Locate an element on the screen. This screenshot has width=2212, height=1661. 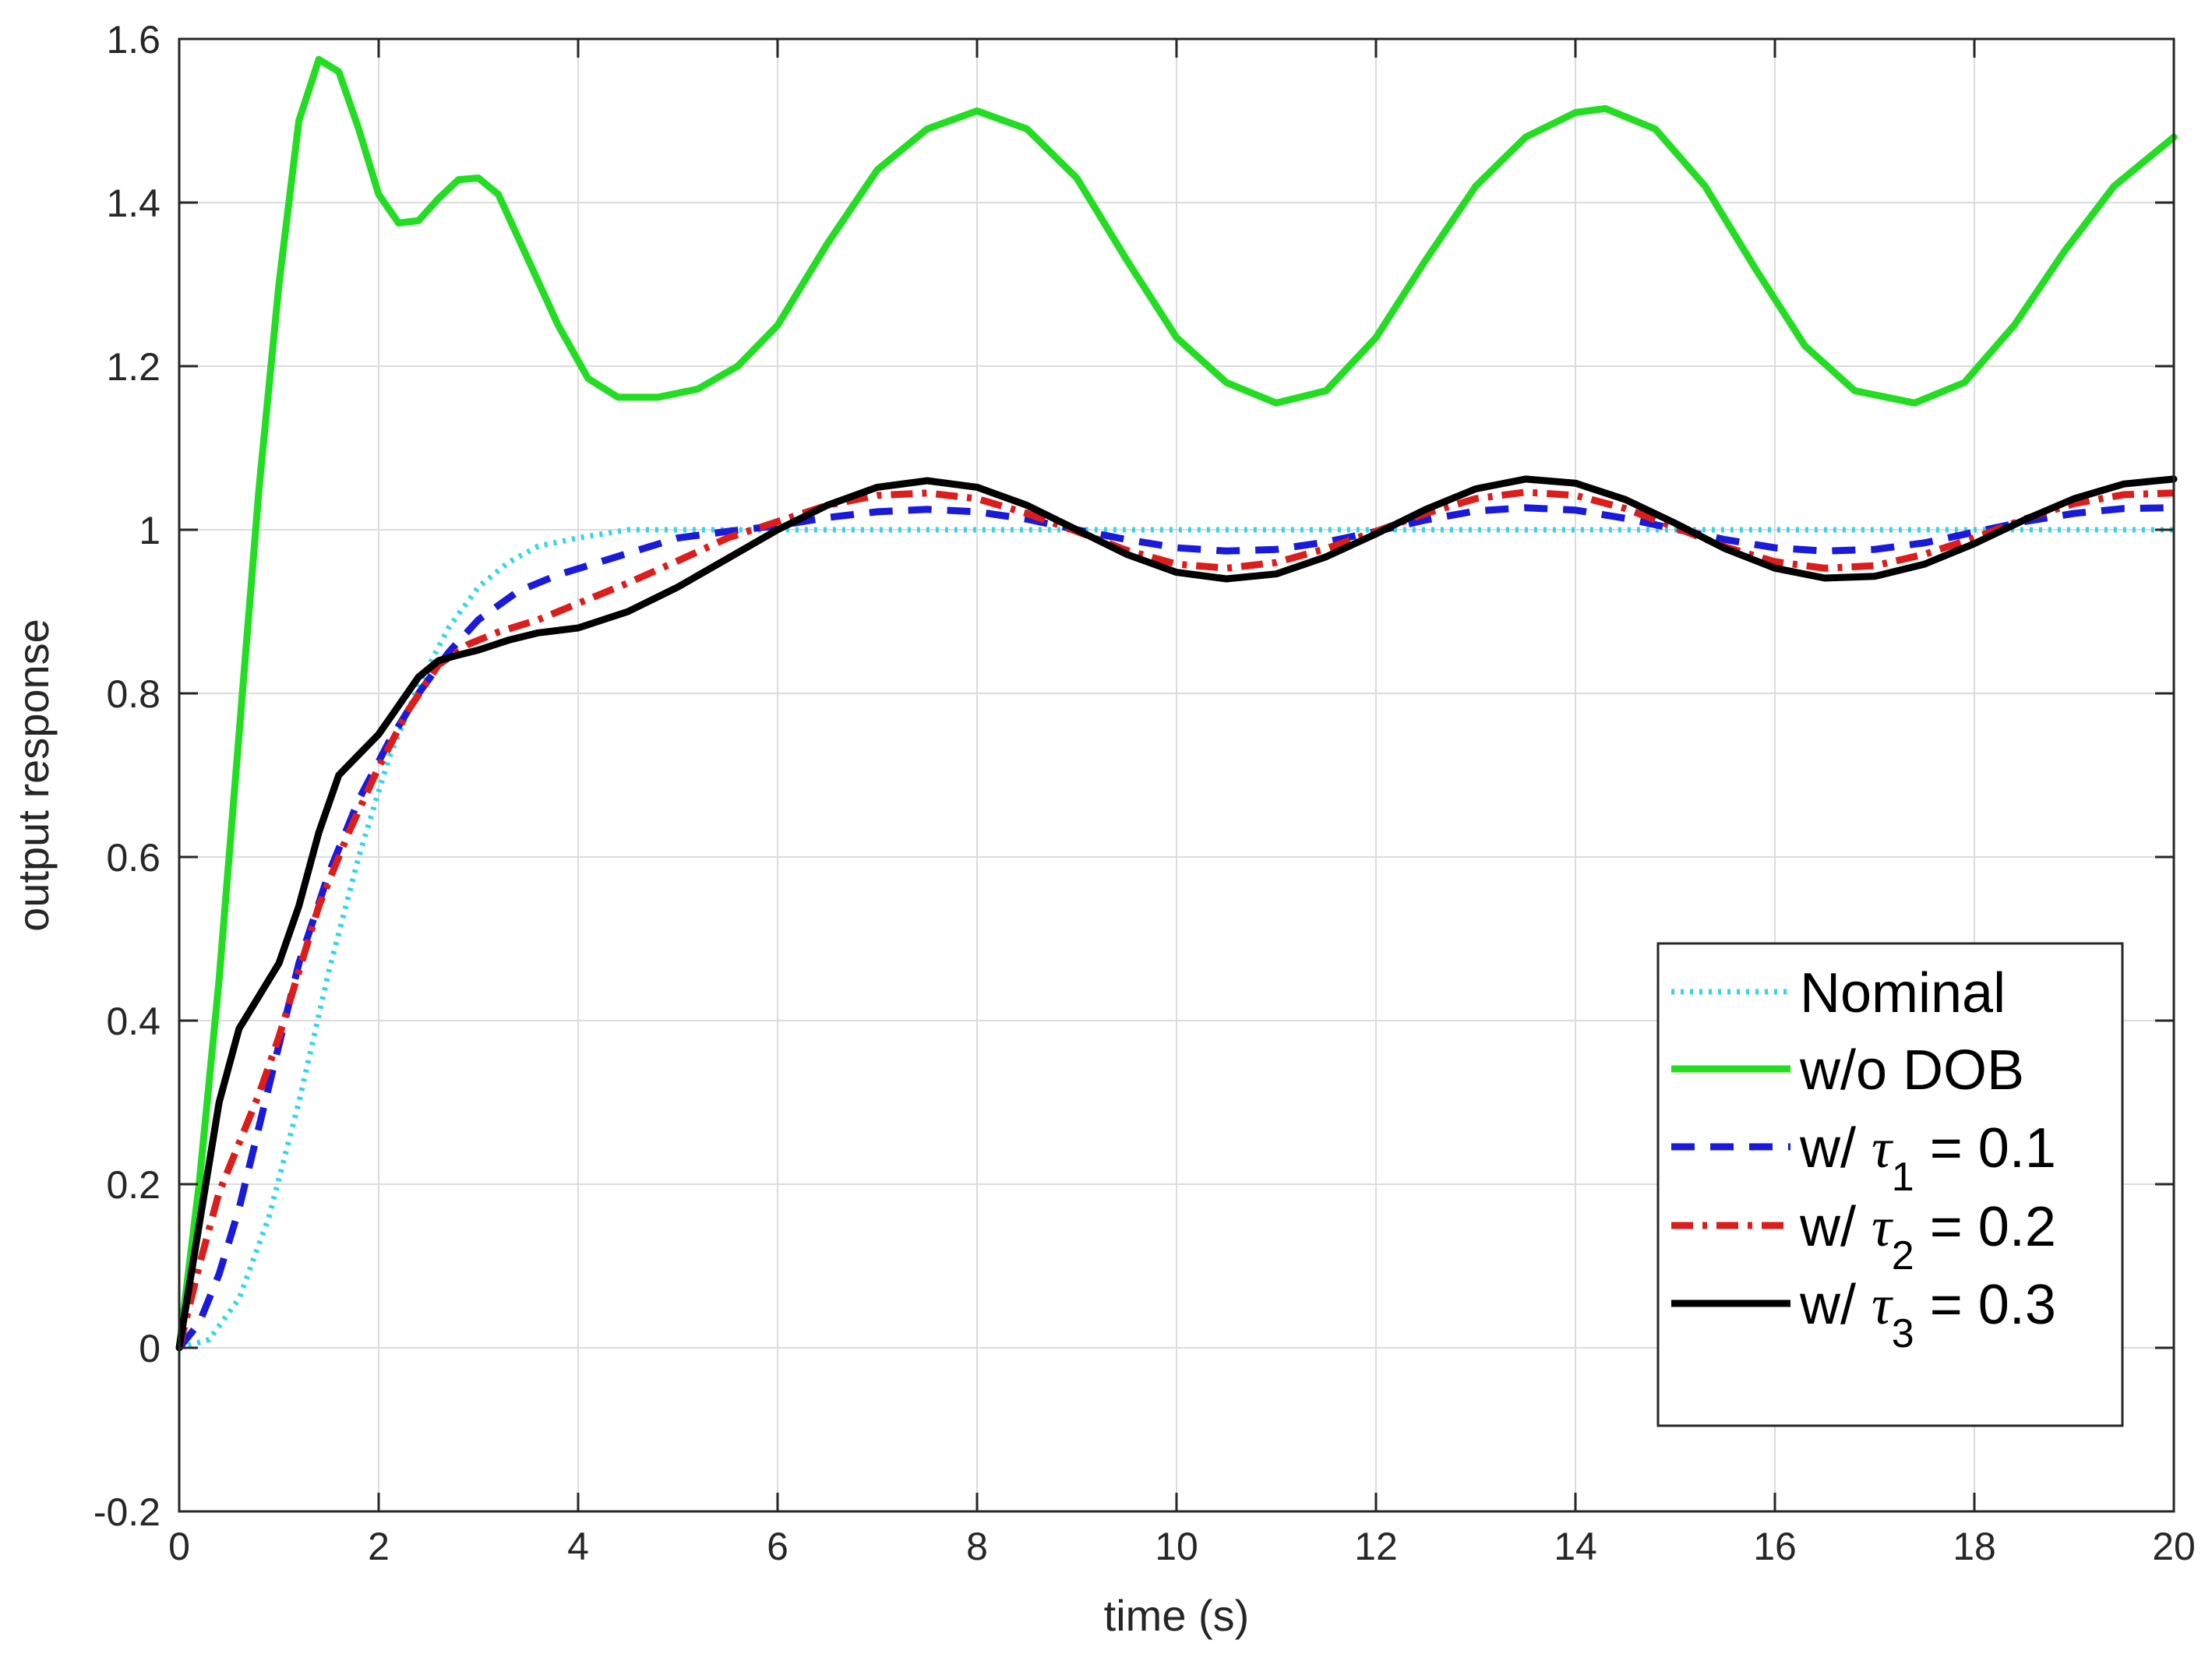
y-tick-label-6: 1 is located at coordinates (150, 530).